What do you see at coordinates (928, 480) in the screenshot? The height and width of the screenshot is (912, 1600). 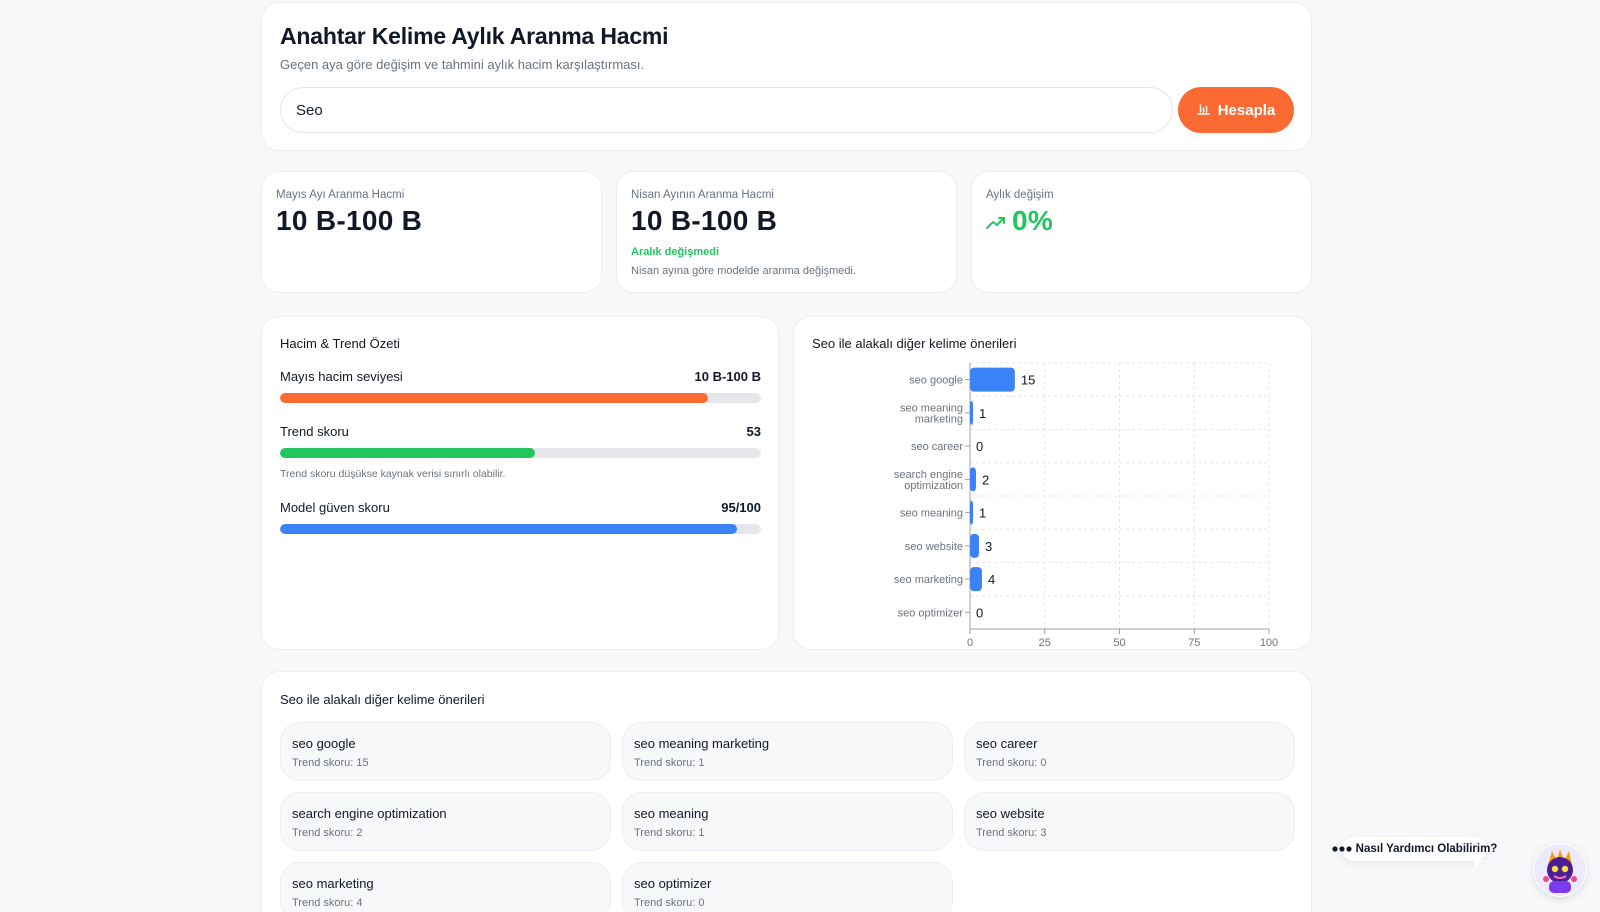 I see `chart-category-label: search engine optimization` at bounding box center [928, 480].